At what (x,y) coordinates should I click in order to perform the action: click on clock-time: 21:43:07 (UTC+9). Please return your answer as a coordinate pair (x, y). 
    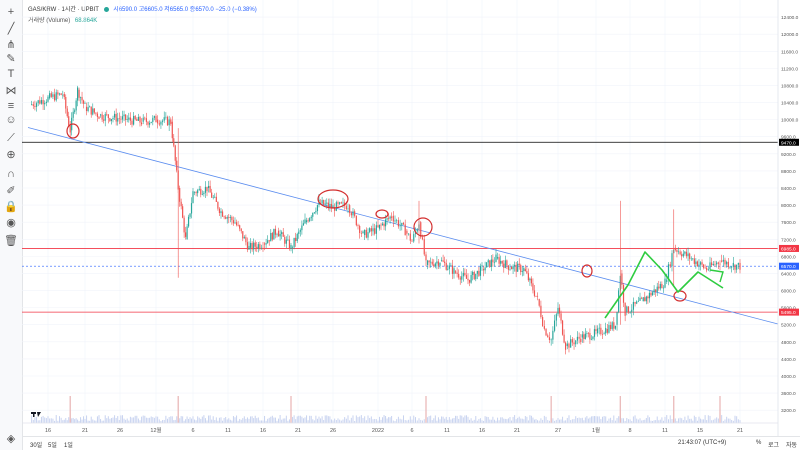
    Looking at the image, I should click on (702, 443).